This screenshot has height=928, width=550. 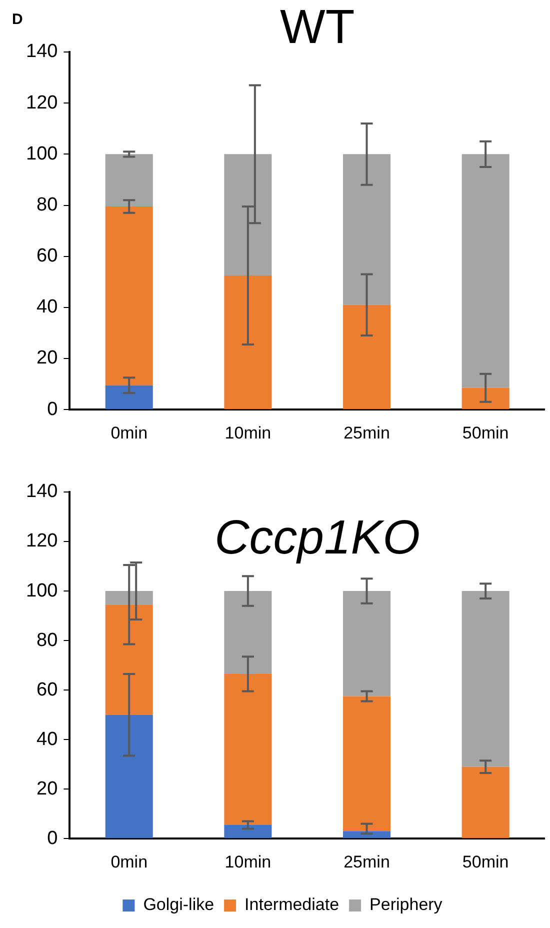 I want to click on legend-label: Intermediate, so click(x=292, y=904).